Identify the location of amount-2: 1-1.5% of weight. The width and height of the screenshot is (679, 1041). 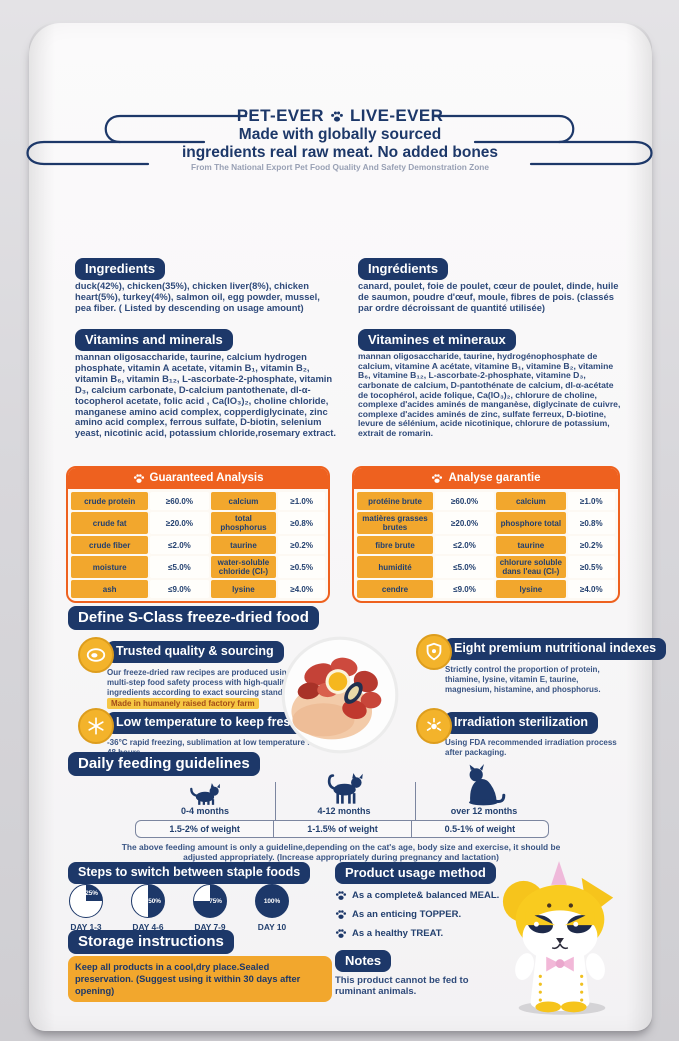
(341, 829).